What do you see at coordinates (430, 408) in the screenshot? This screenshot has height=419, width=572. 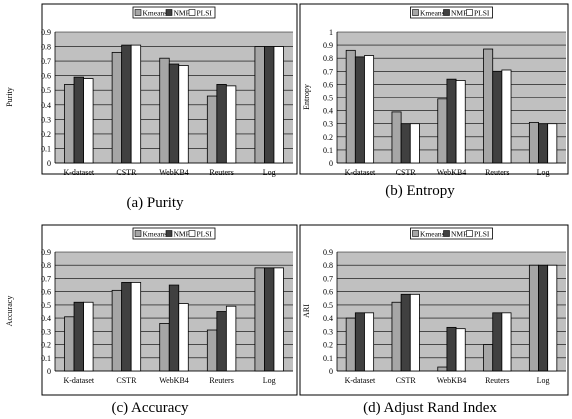 I see `panel-caption: (d) Adjust Rand Index` at bounding box center [430, 408].